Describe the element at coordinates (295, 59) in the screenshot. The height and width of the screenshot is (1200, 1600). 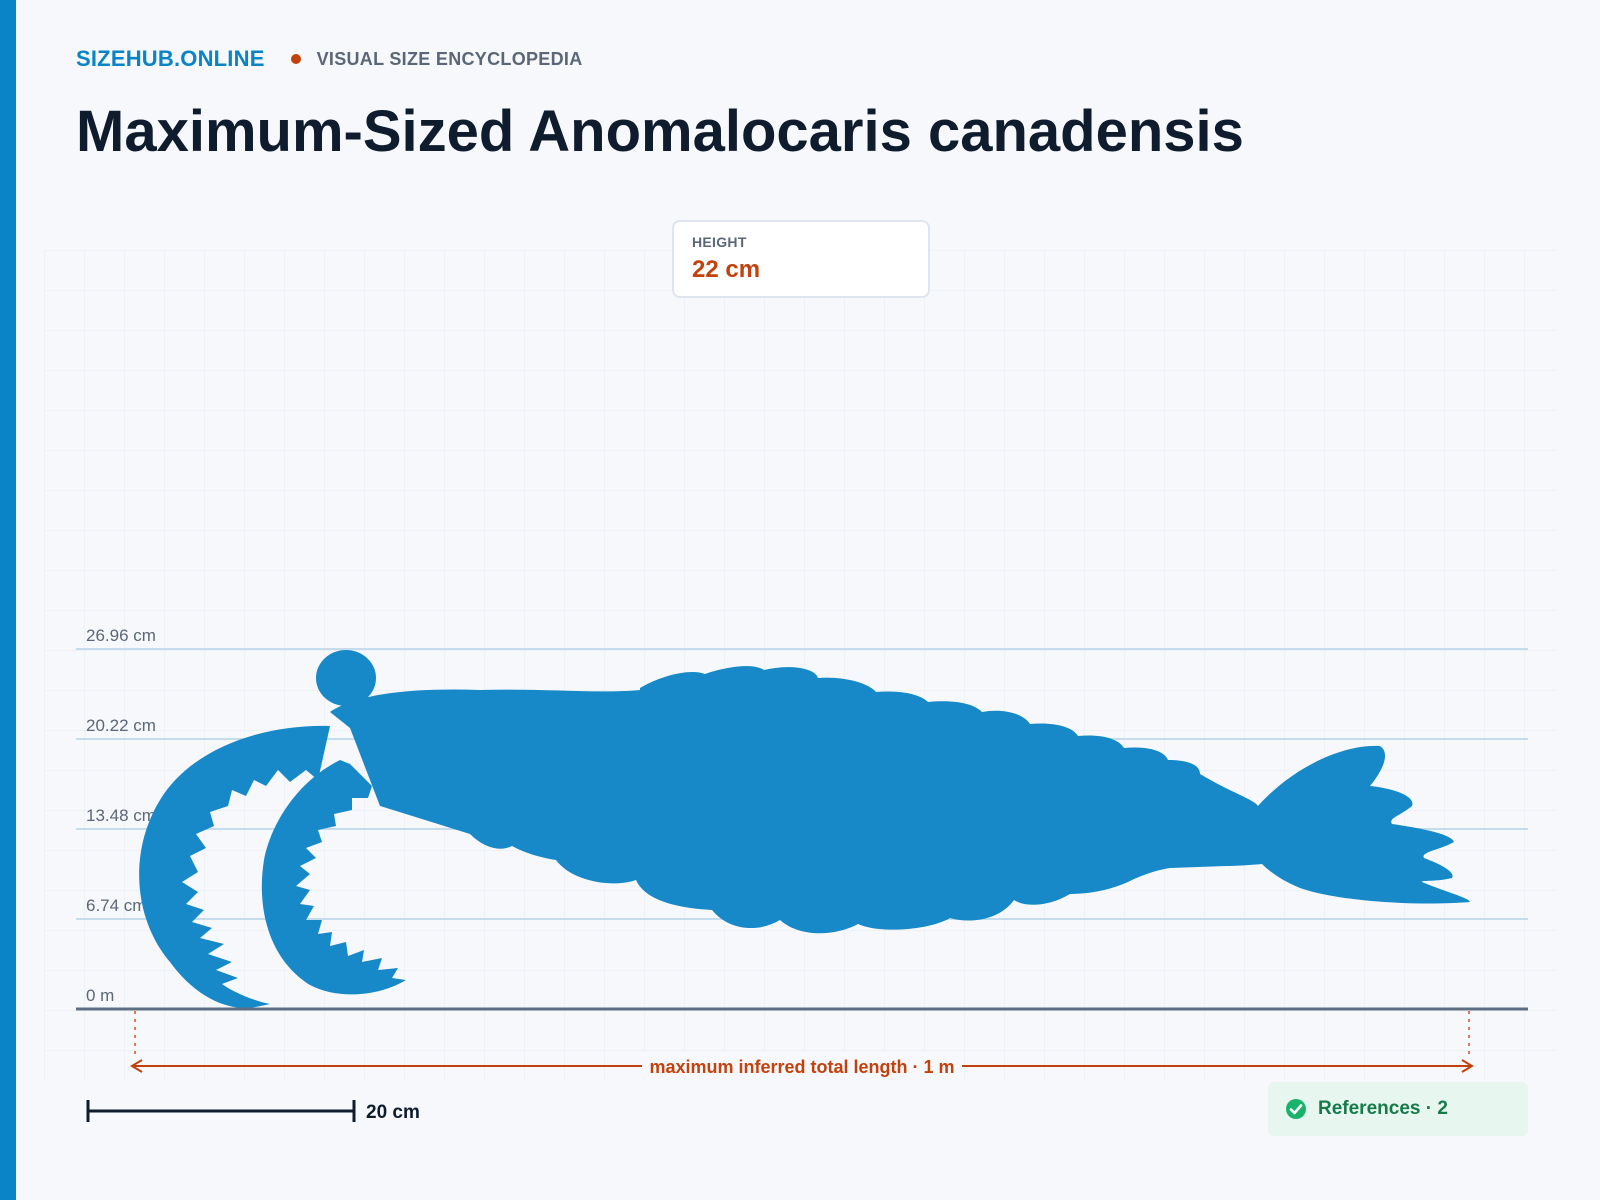
I see `separator-dot` at that location.